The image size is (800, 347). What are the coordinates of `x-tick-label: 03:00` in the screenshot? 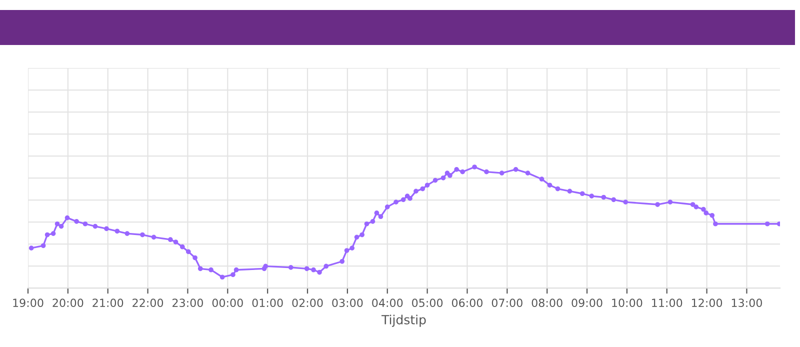 It's located at (347, 303).